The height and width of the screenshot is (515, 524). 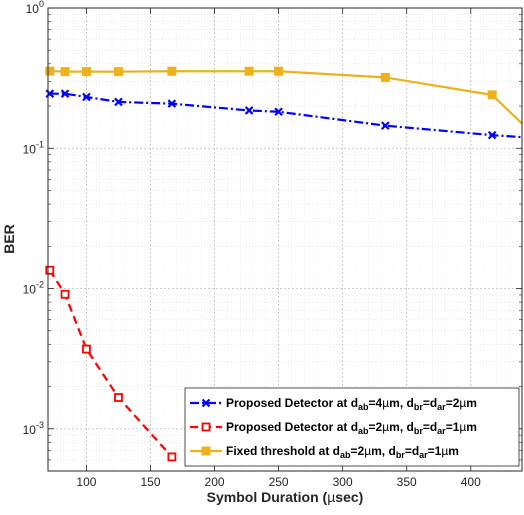 I want to click on series-1-line, so click(x=286, y=115).